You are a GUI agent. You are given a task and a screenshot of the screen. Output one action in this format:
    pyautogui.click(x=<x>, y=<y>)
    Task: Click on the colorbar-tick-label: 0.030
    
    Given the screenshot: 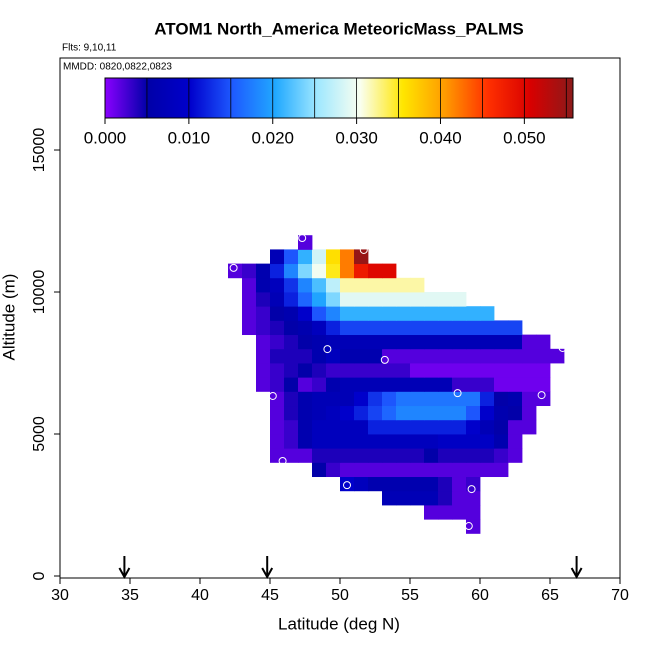 What is the action you would take?
    pyautogui.click(x=356, y=137)
    